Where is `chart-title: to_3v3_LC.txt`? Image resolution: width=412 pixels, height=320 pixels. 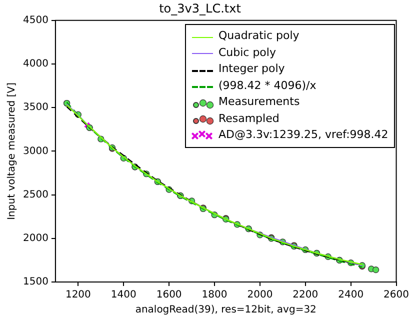 chart-title: to_3v3_LC.txt is located at coordinates (200, 8).